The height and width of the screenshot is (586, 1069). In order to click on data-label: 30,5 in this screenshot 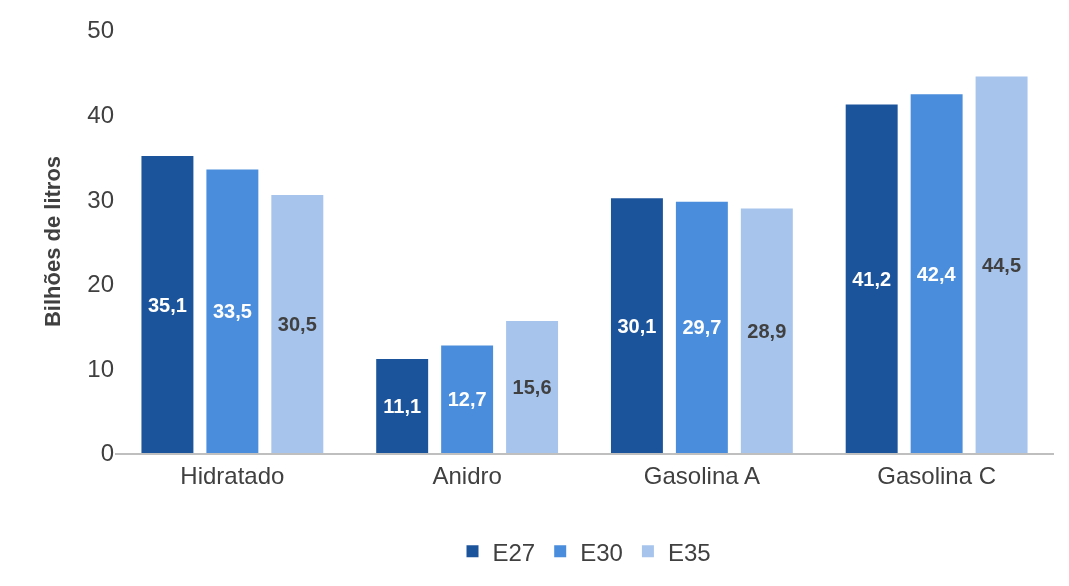, I will do `click(297, 323)`.